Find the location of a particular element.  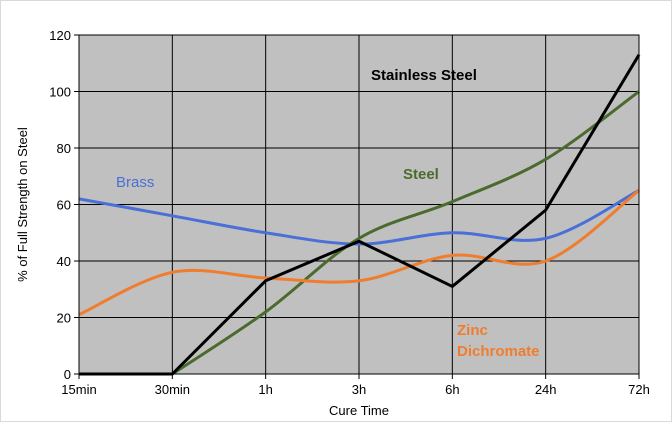

x-tick-label: 15min is located at coordinates (78, 389).